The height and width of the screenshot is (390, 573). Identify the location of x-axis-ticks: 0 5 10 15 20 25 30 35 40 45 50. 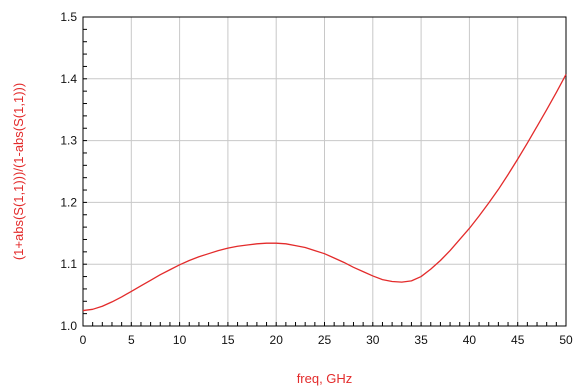
(326, 340).